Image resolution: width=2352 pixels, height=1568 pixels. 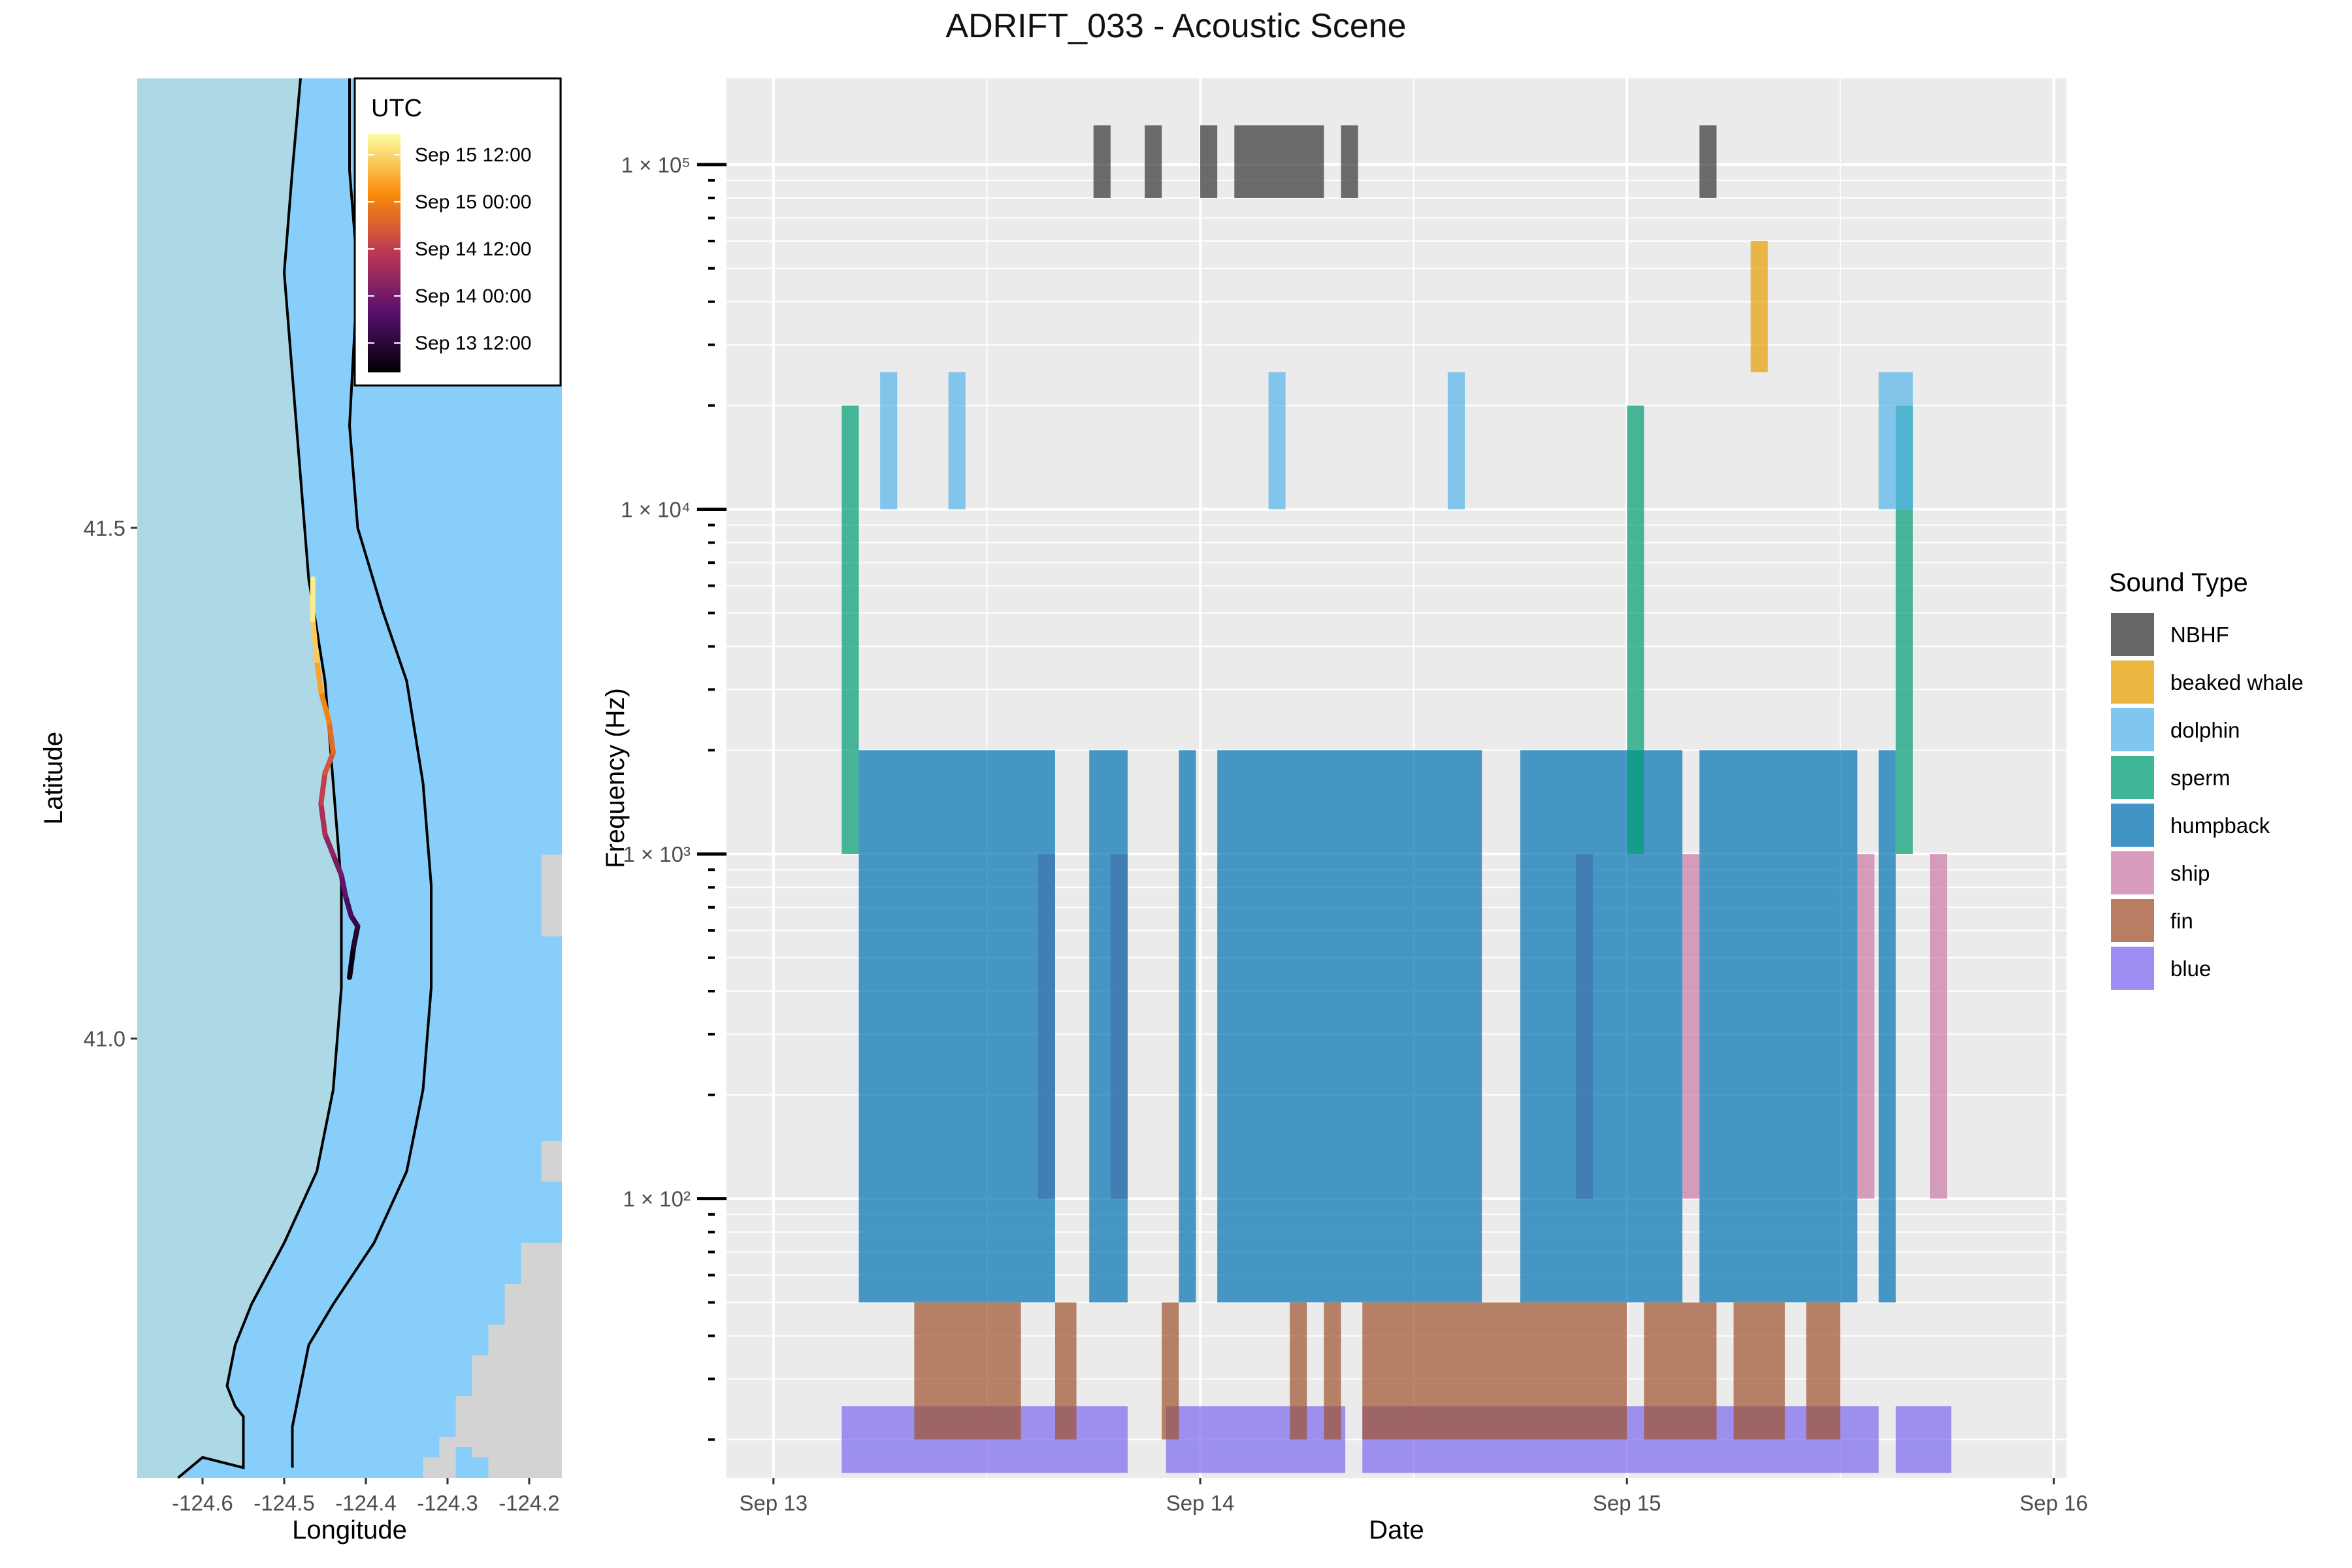 What do you see at coordinates (53, 778) in the screenshot?
I see `map-y-axis-label: Latitude` at bounding box center [53, 778].